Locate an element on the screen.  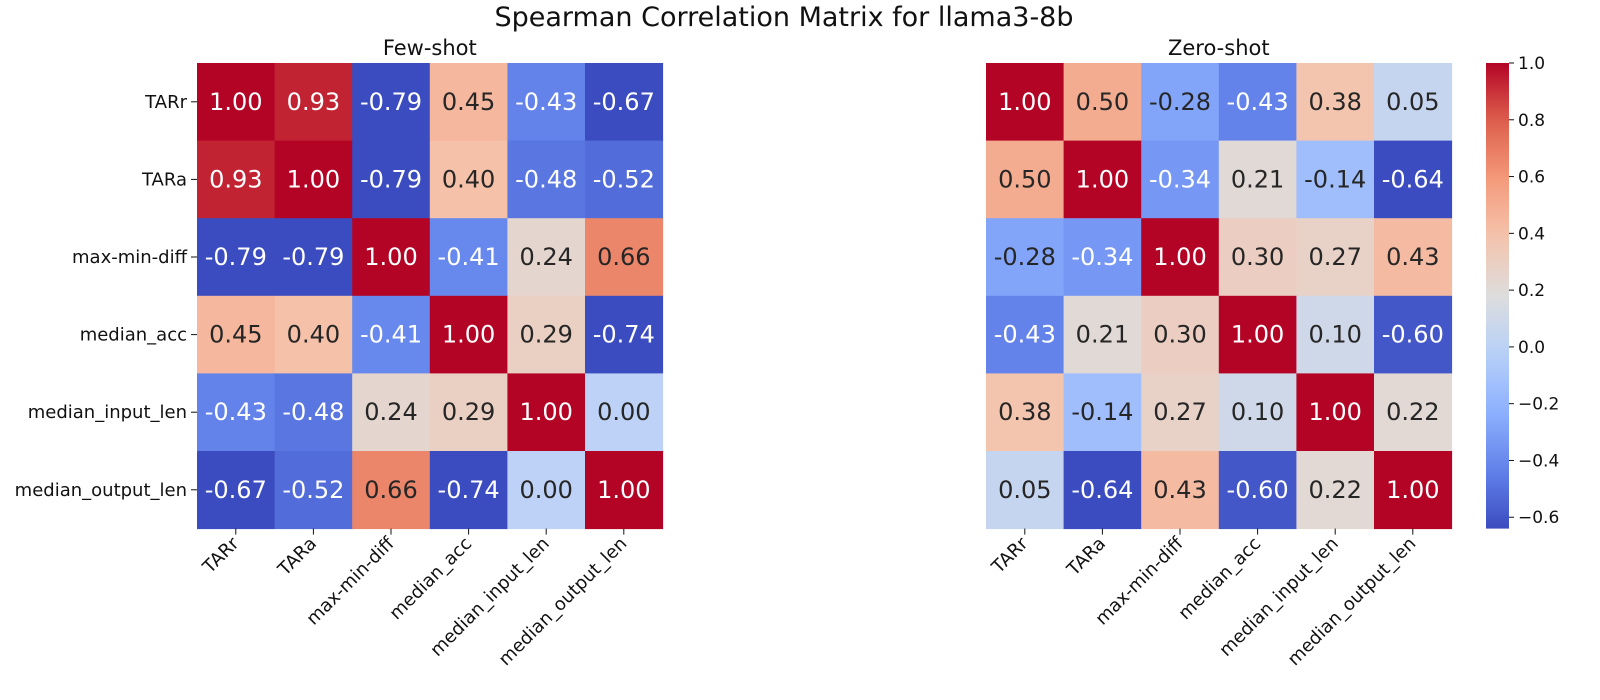
x-tick-label-tara: TARa is located at coordinates (1086, 556).